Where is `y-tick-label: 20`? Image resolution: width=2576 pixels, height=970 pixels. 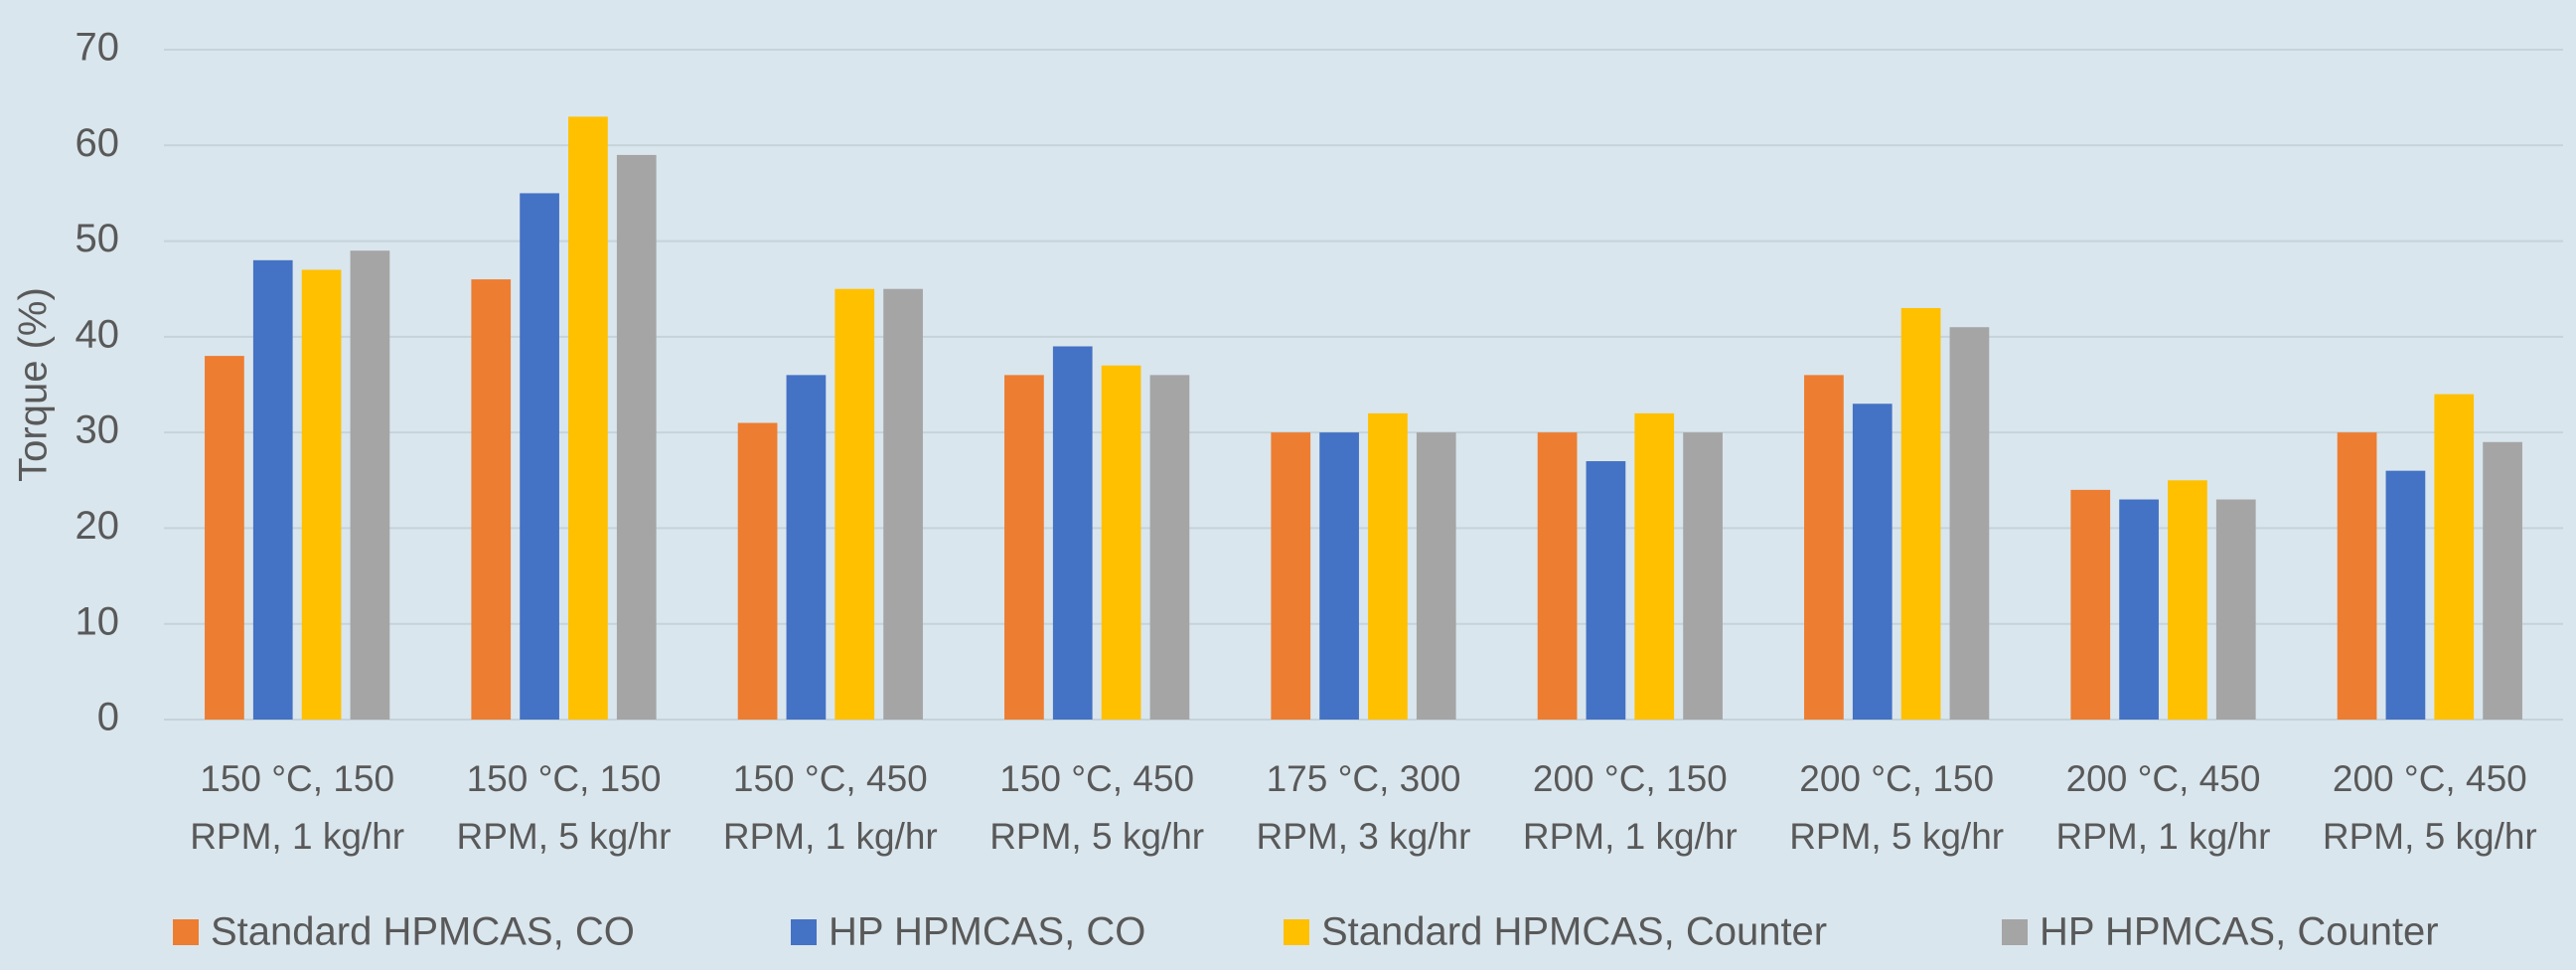
y-tick-label: 20 is located at coordinates (98, 526).